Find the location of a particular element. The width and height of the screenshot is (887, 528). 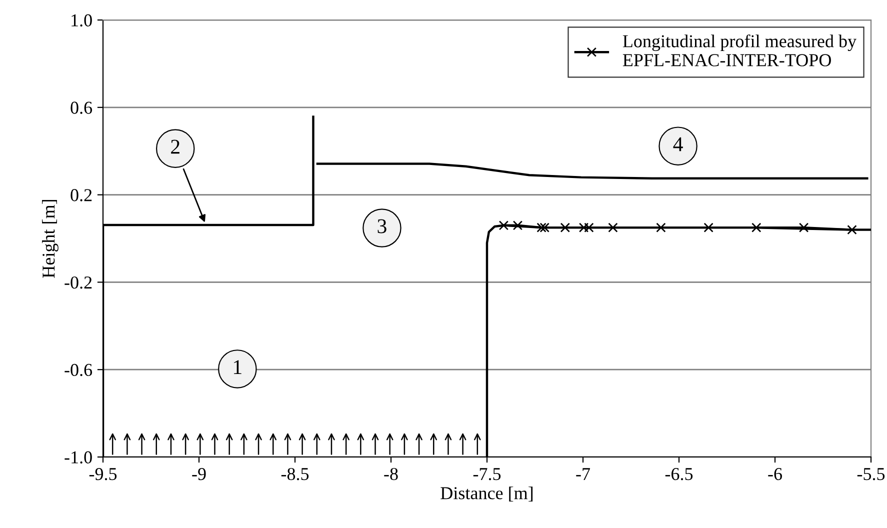

annotation: 4 is located at coordinates (678, 144).